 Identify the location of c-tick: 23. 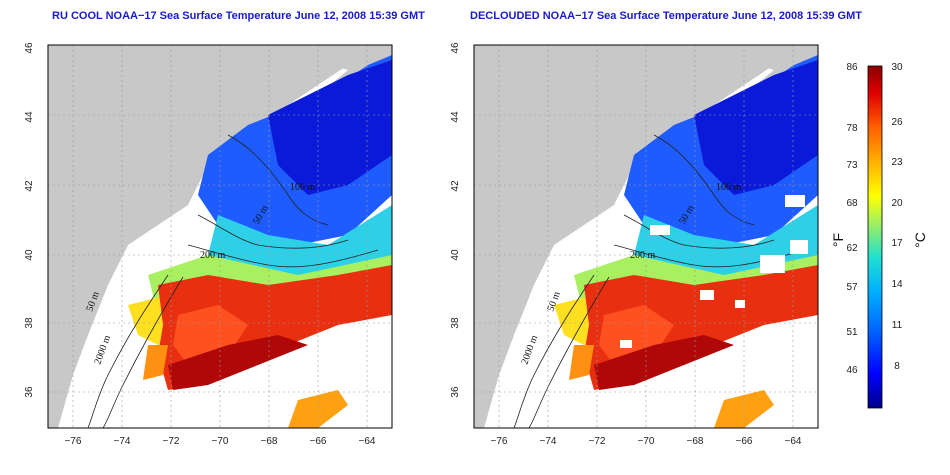
(897, 162).